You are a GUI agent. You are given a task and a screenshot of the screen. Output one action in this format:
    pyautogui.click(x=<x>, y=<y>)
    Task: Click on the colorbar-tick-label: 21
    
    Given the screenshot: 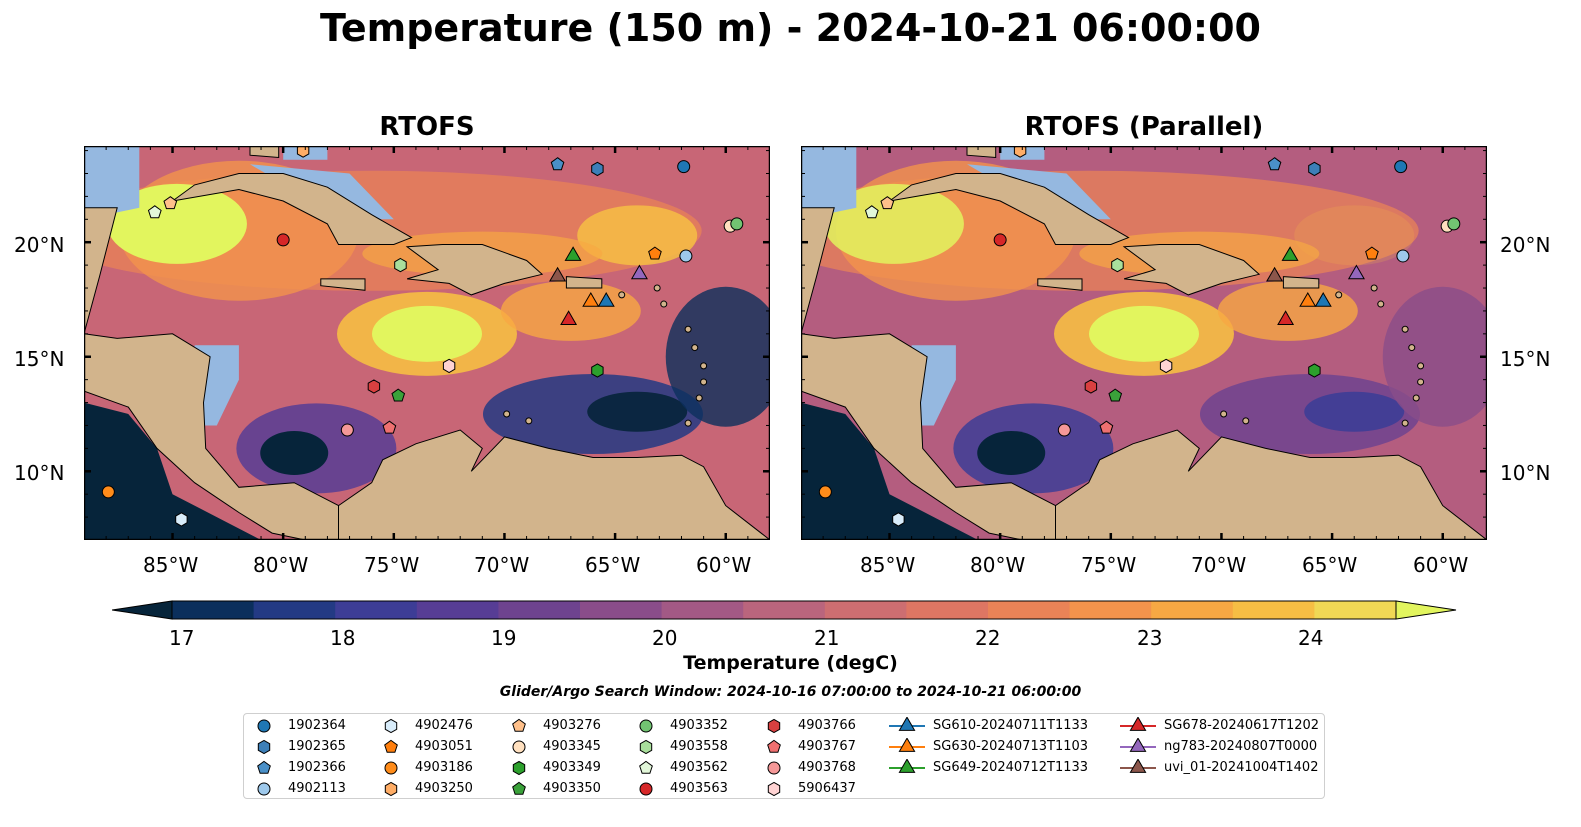 What is the action you would take?
    pyautogui.click(x=827, y=638)
    